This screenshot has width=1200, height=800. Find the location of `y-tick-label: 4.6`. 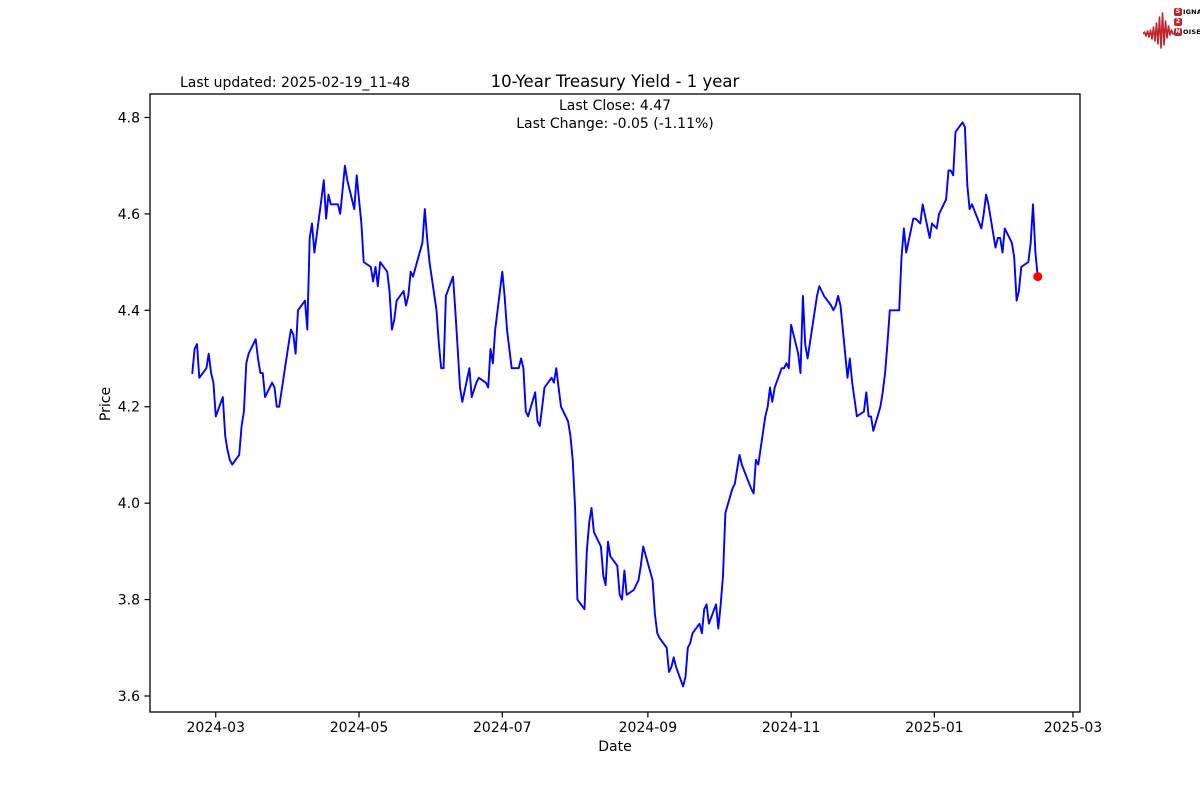

y-tick-label: 4.6 is located at coordinates (129, 215).